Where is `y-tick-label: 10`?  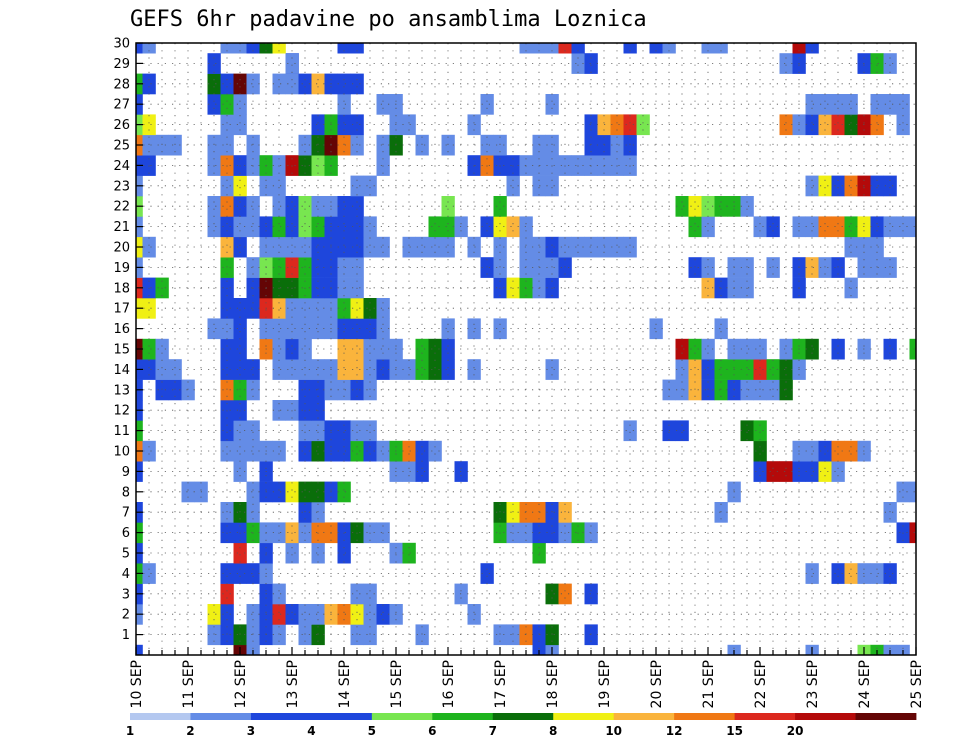
y-tick-label: 10 is located at coordinates (121, 452).